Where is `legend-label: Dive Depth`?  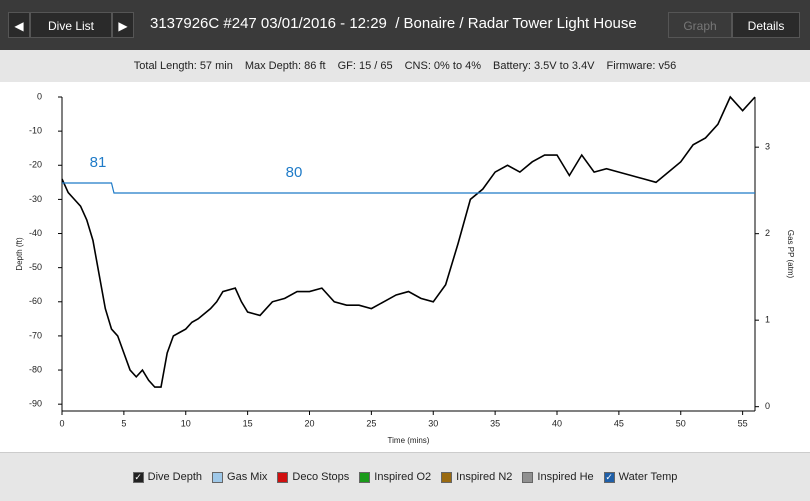 legend-label: Dive Depth is located at coordinates (175, 477).